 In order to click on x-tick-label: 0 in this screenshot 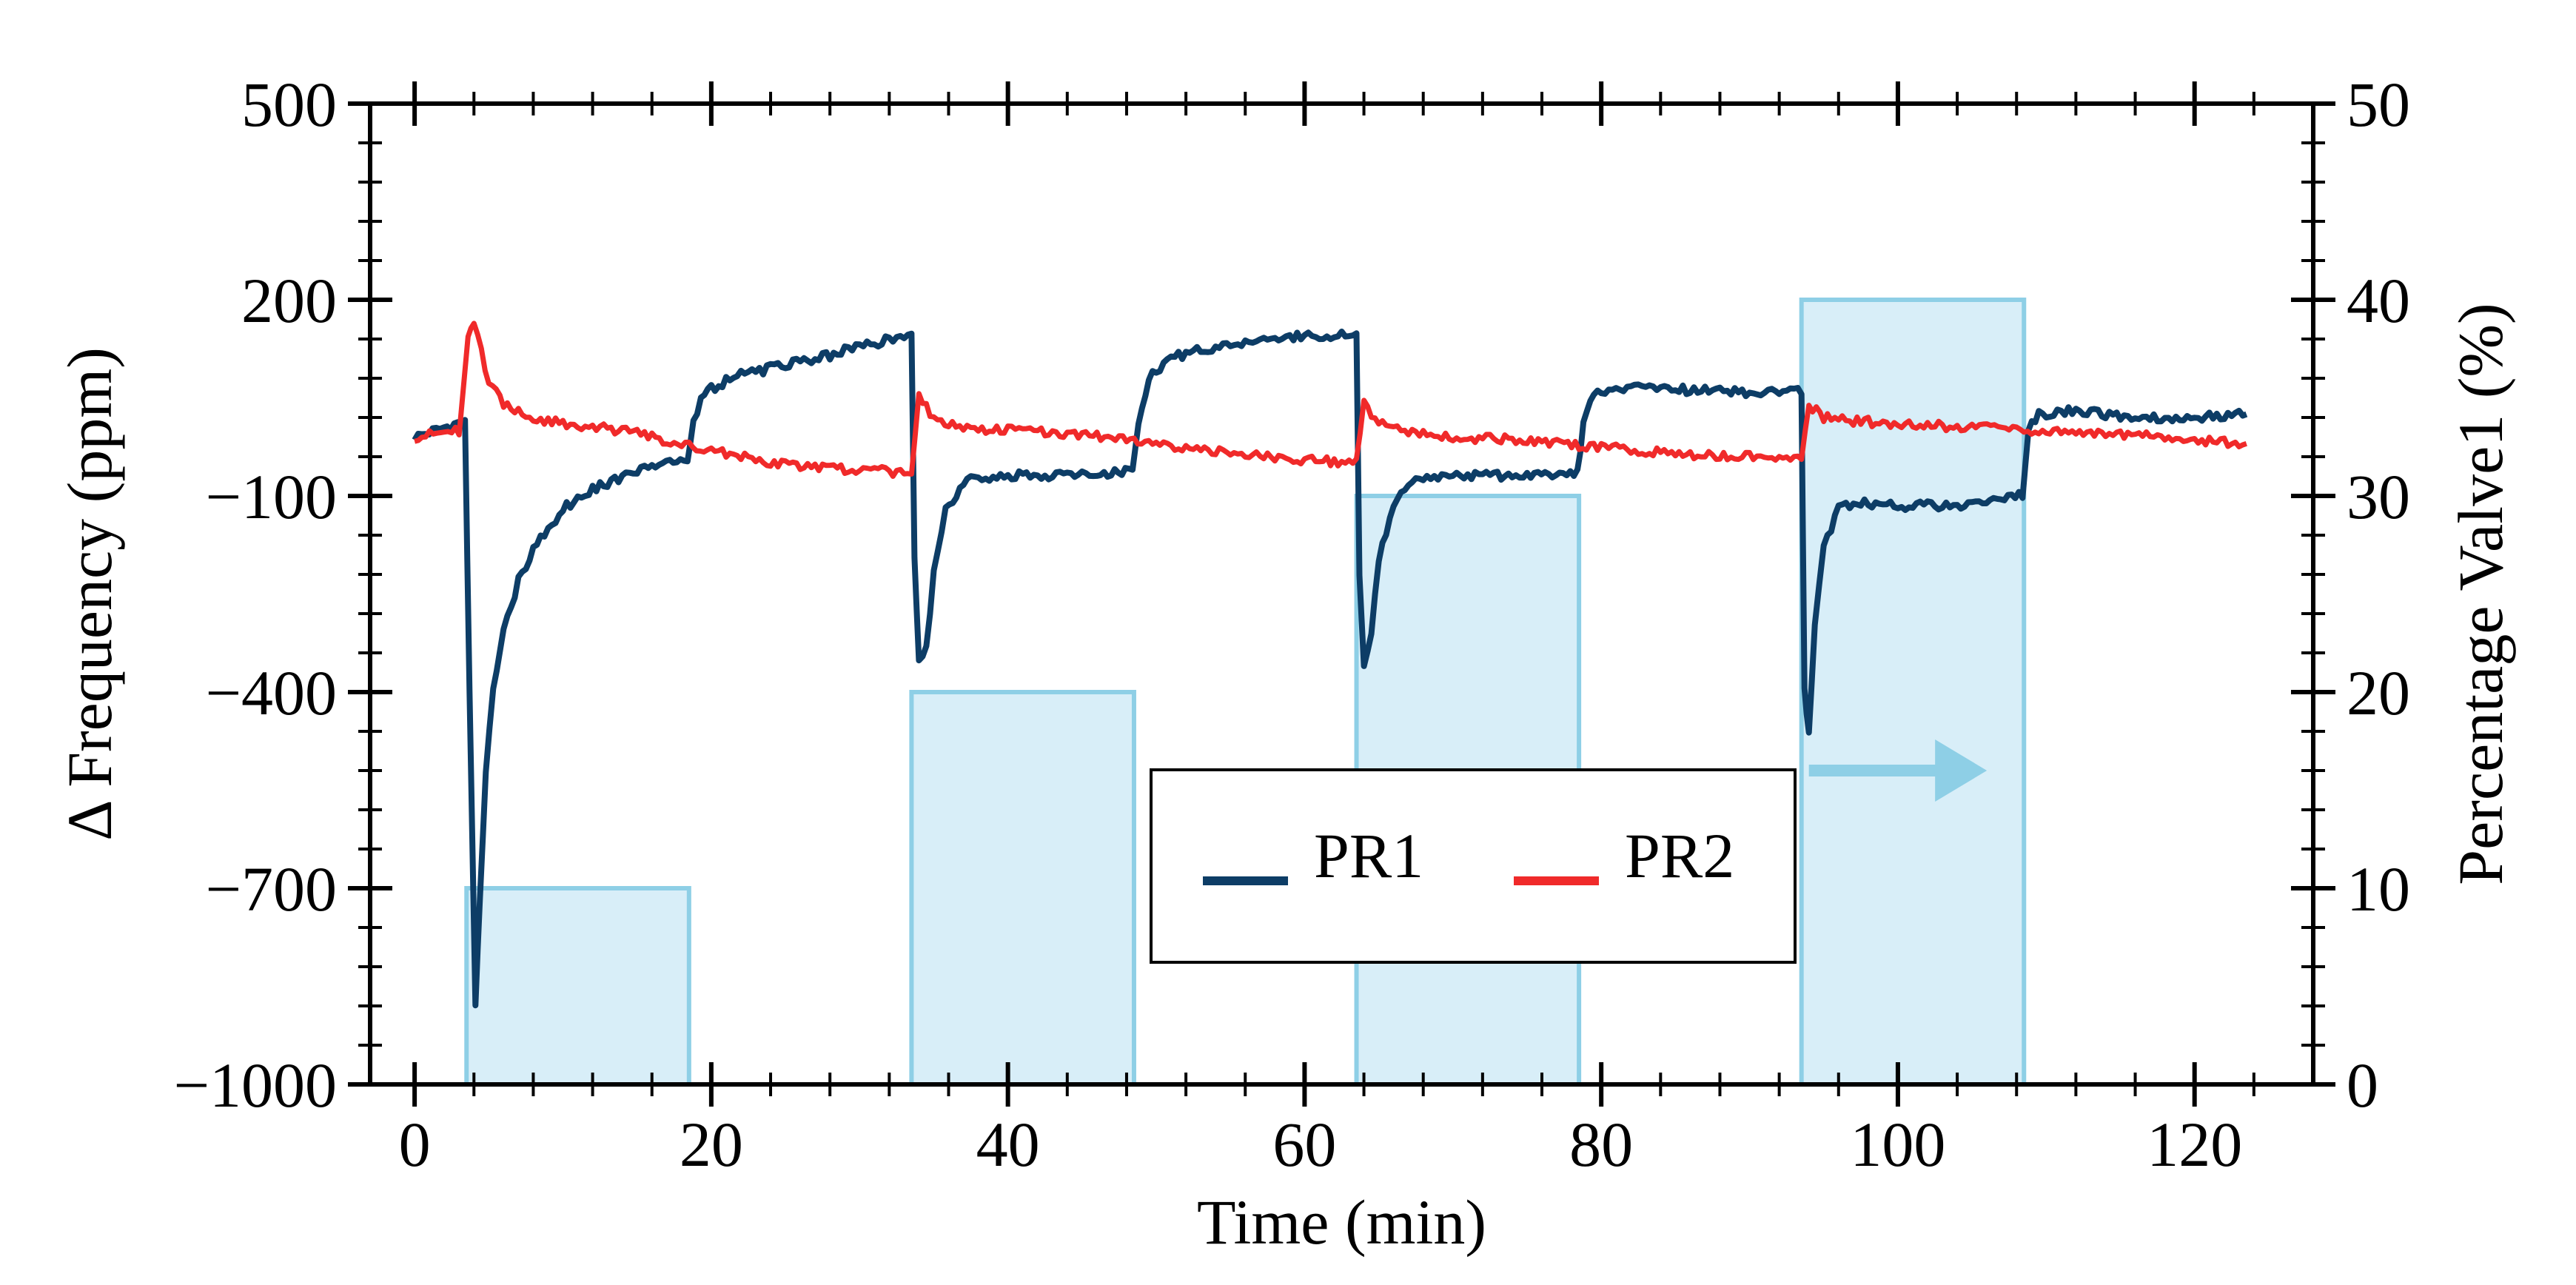, I will do `click(415, 1144)`.